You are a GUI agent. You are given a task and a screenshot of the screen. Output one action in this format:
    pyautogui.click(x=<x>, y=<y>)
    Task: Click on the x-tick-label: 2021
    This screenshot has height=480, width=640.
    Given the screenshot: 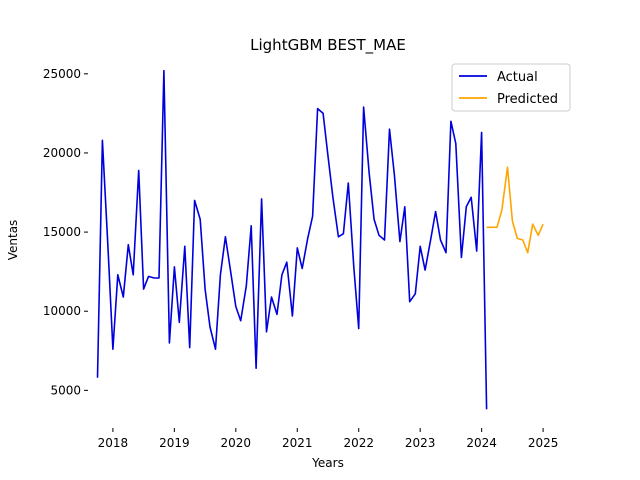 What is the action you would take?
    pyautogui.click(x=297, y=443)
    